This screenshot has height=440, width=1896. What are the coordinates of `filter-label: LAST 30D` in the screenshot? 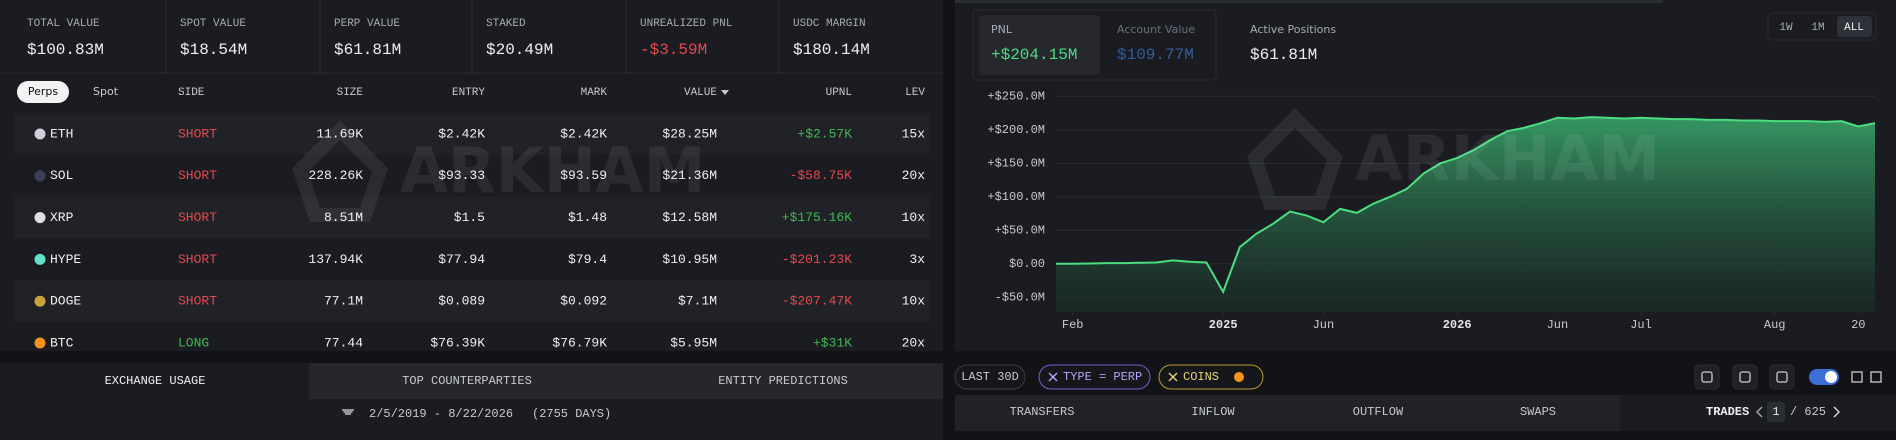 It's located at (990, 377).